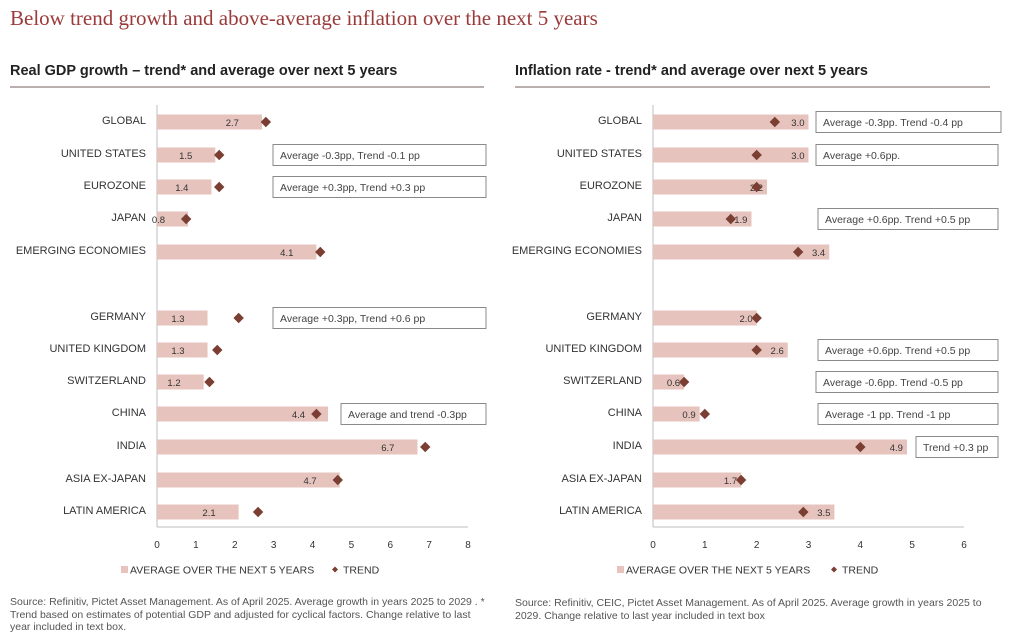  What do you see at coordinates (731, 122) in the screenshot?
I see `bar-global` at bounding box center [731, 122].